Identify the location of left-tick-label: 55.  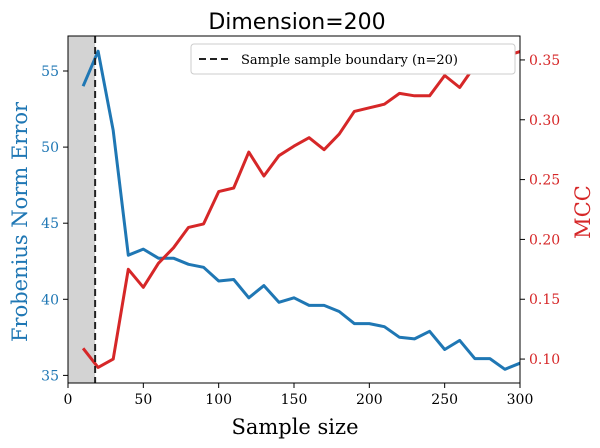
(50, 72).